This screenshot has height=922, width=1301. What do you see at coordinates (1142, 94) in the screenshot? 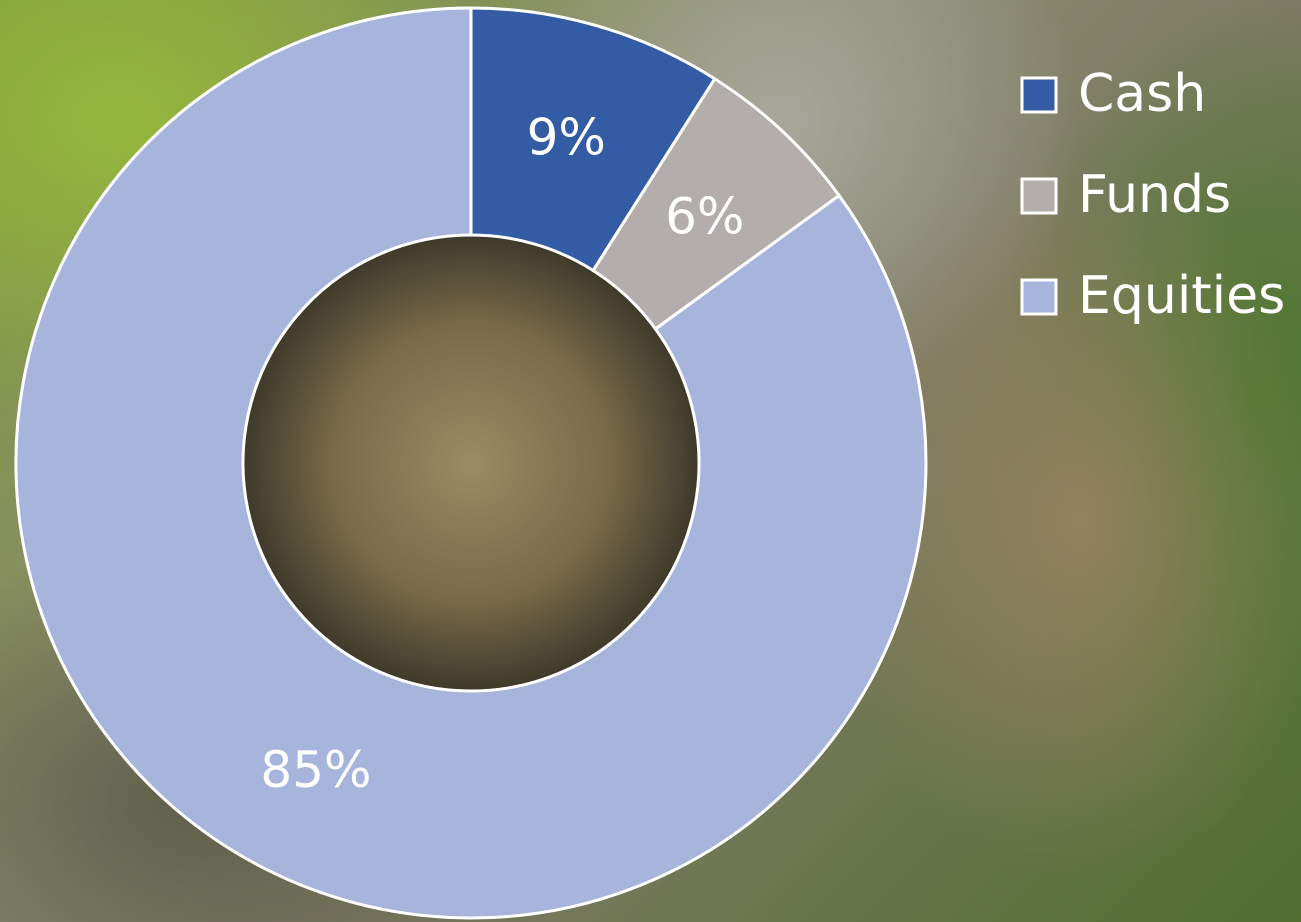
I see `legend-label: Cash` at bounding box center [1142, 94].